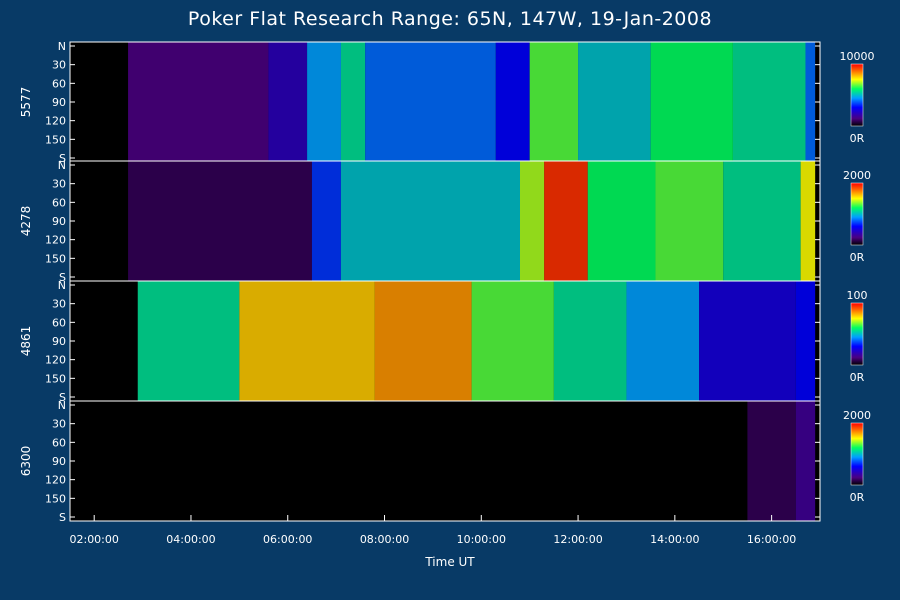  Describe the element at coordinates (55, 121) in the screenshot. I see `panel-0-y-tick-label: 120` at that location.